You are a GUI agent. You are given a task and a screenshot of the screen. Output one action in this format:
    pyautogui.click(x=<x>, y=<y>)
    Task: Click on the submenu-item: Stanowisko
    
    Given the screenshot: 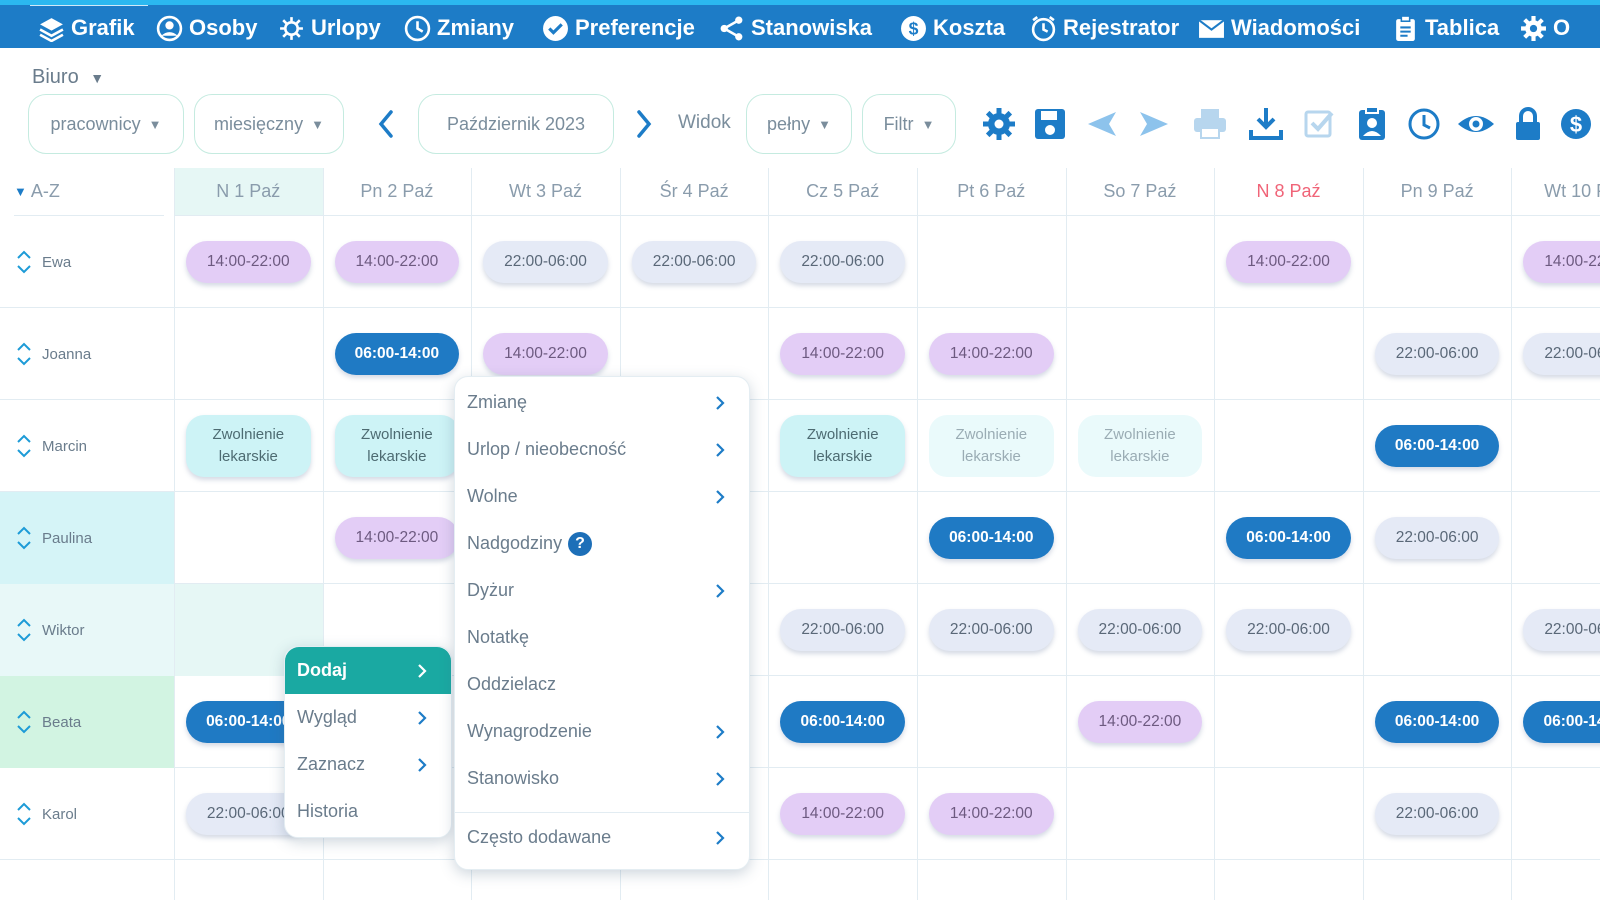 What is the action you would take?
    pyautogui.click(x=602, y=778)
    